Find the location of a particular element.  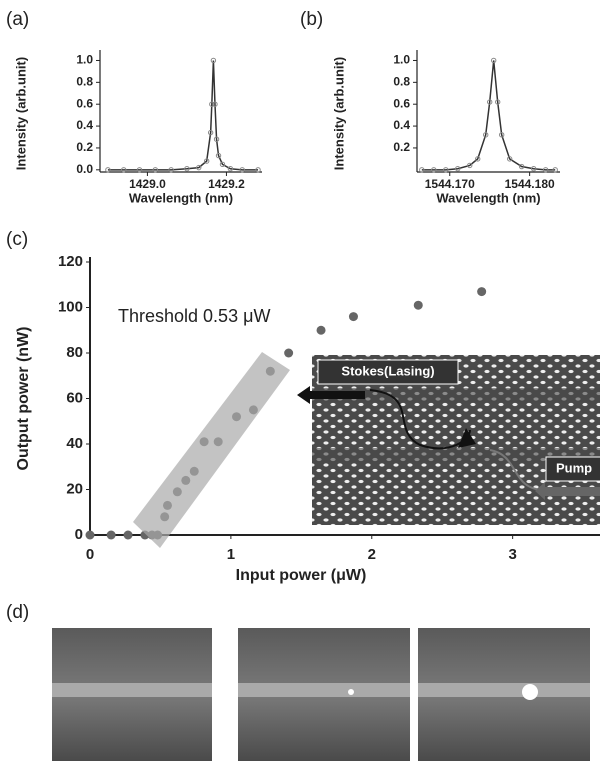

y-tick-label: 120 is located at coordinates (70, 261).